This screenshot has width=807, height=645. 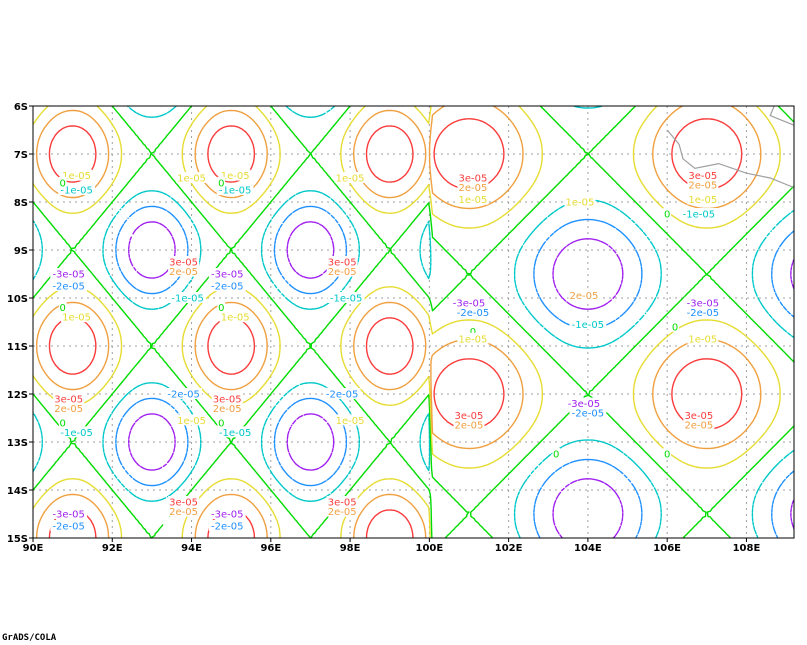 I want to click on y-tick-label: 7S, so click(x=21, y=155).